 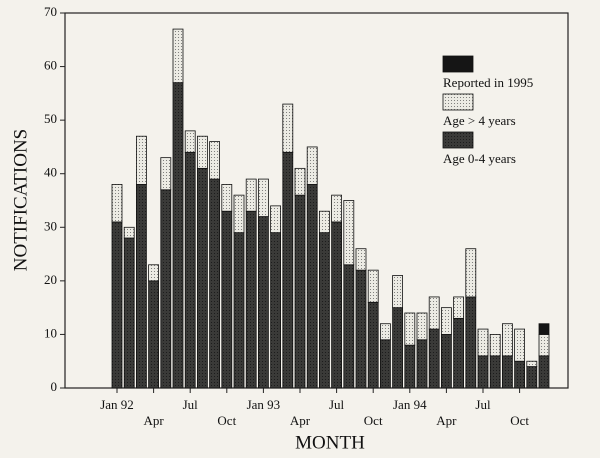 What do you see at coordinates (488, 82) in the screenshot?
I see `legend-label: Reported in 1995` at bounding box center [488, 82].